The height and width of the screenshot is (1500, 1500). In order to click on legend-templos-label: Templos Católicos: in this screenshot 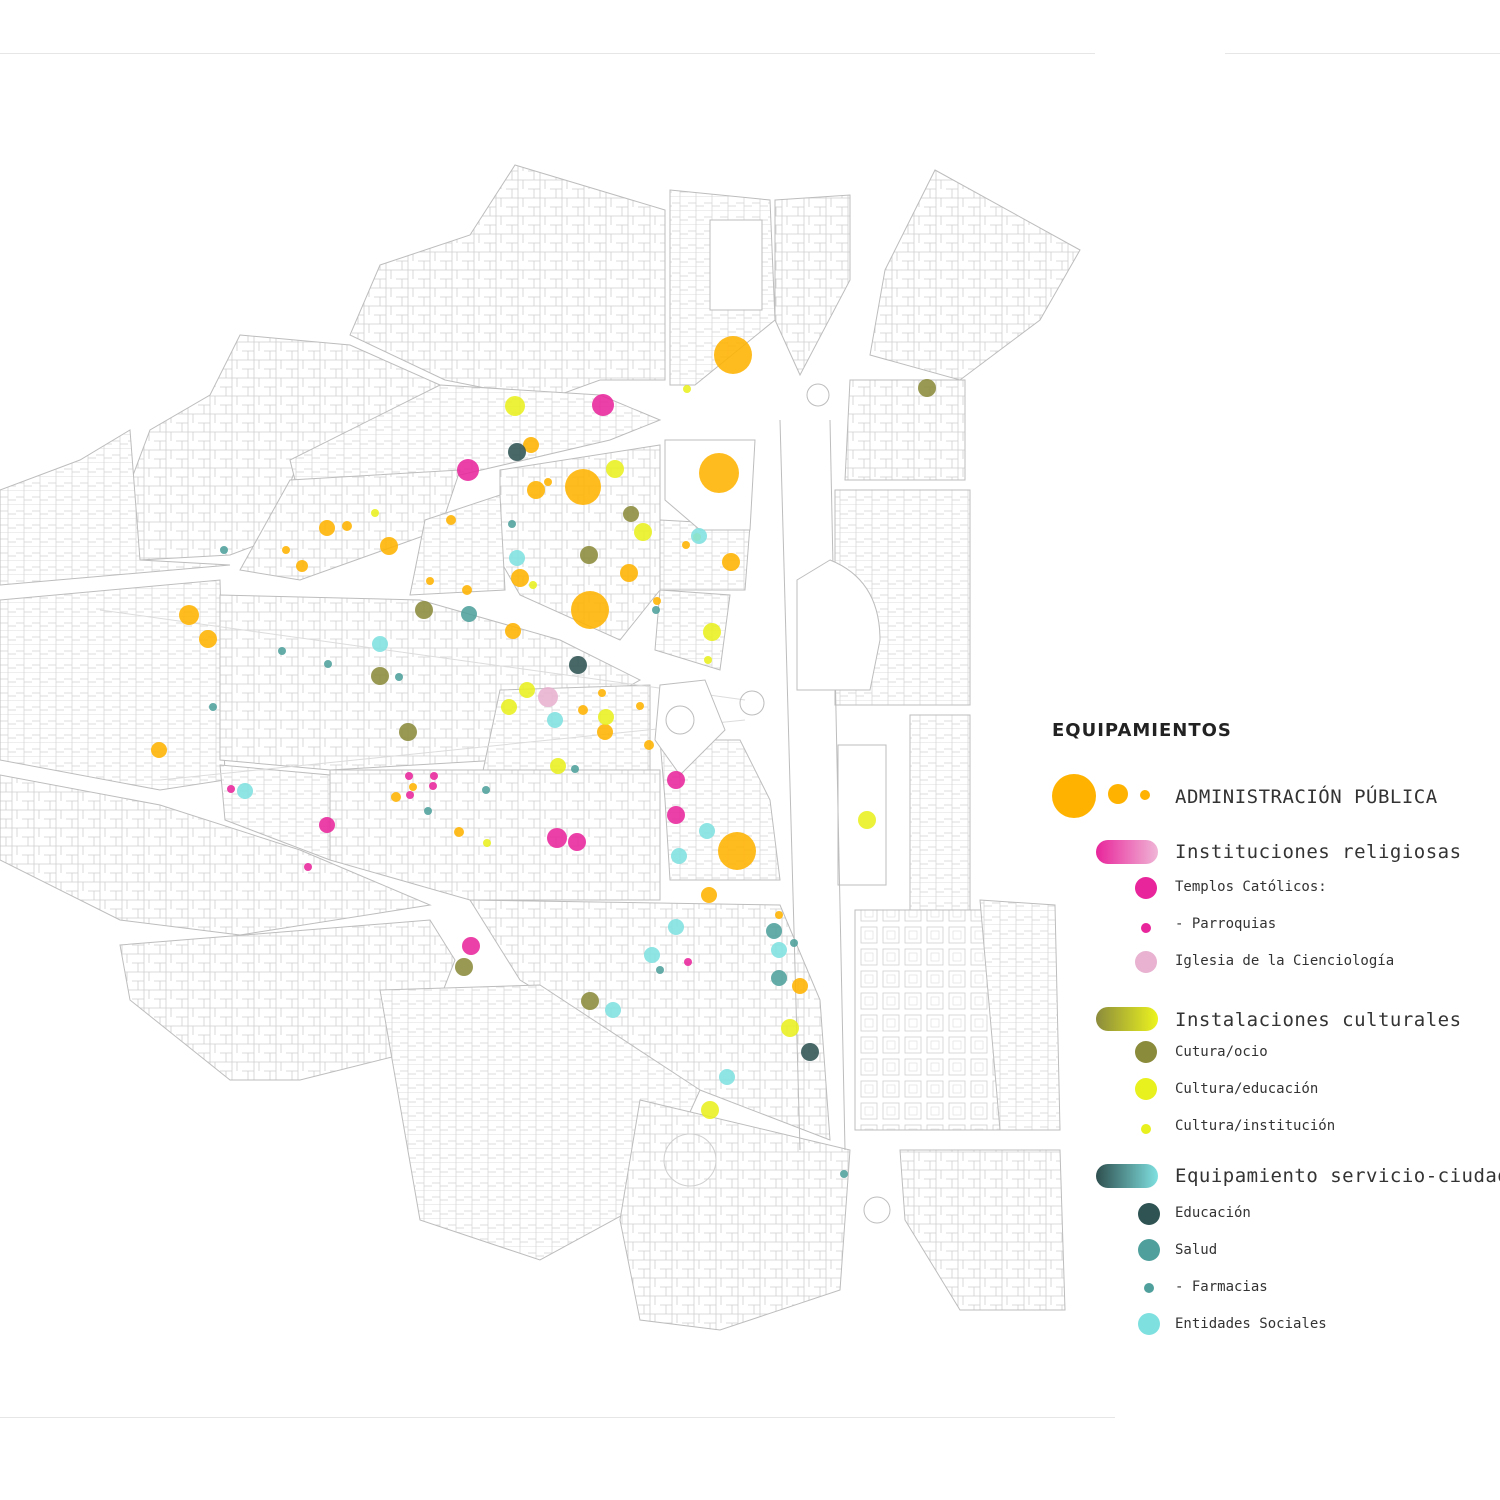, I will do `click(1251, 887)`.